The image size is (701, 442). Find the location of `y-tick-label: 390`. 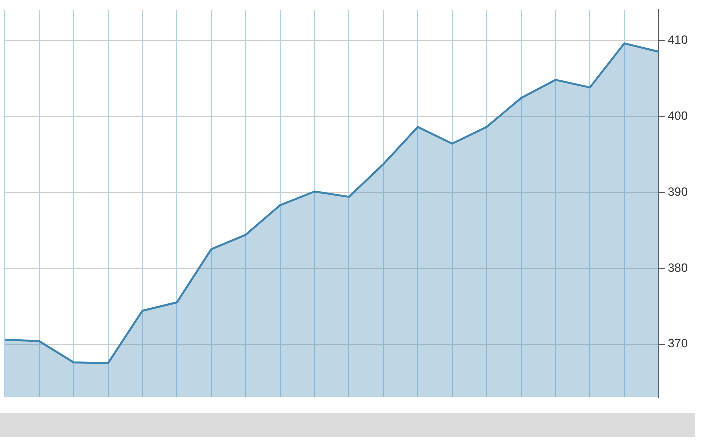

y-tick-label: 390 is located at coordinates (678, 191).